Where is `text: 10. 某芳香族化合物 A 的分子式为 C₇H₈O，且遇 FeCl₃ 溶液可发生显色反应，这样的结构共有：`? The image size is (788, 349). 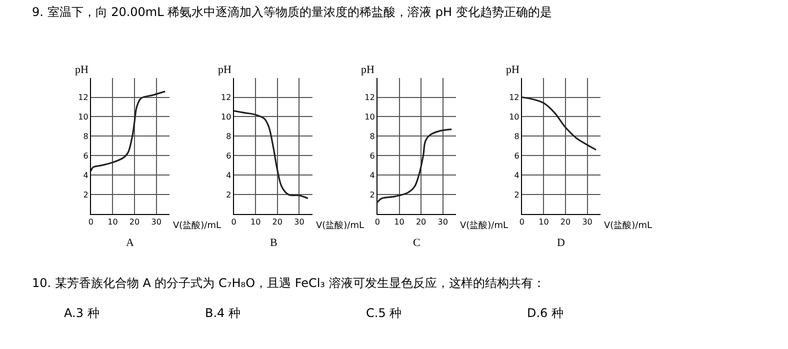
text: 10. 某芳香族化合物 A 的分子式为 C₇H₈O，且遇 FeCl₃ 溶液可发生显色反应，这样的结构共有： is located at coordinates (288, 283).